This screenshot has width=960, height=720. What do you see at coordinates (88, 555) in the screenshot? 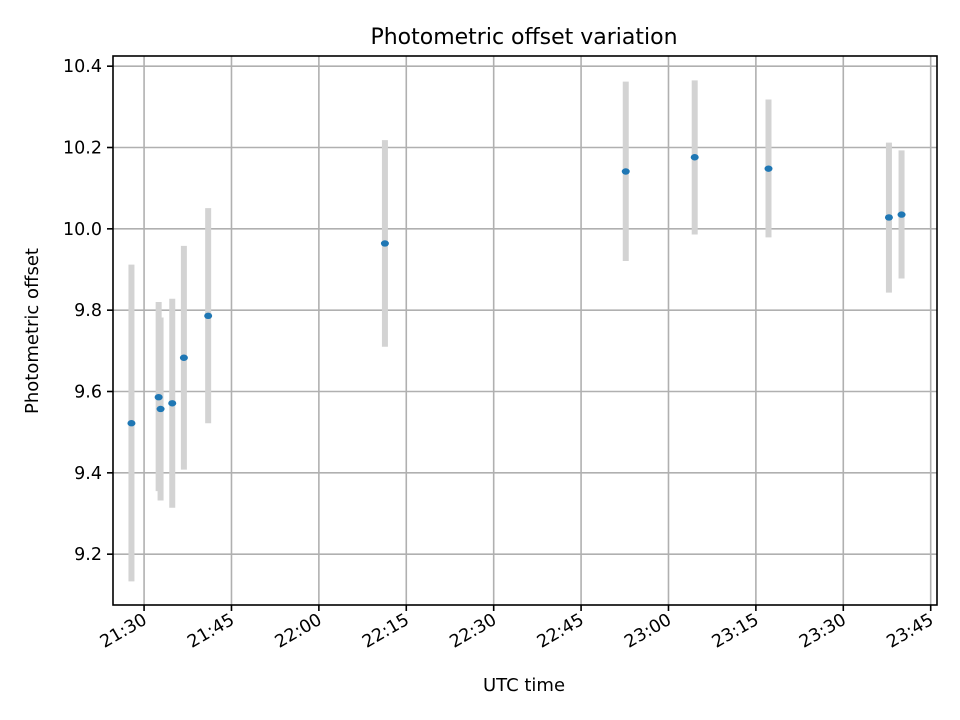
I see `y-tick-label: 9.2` at bounding box center [88, 555].